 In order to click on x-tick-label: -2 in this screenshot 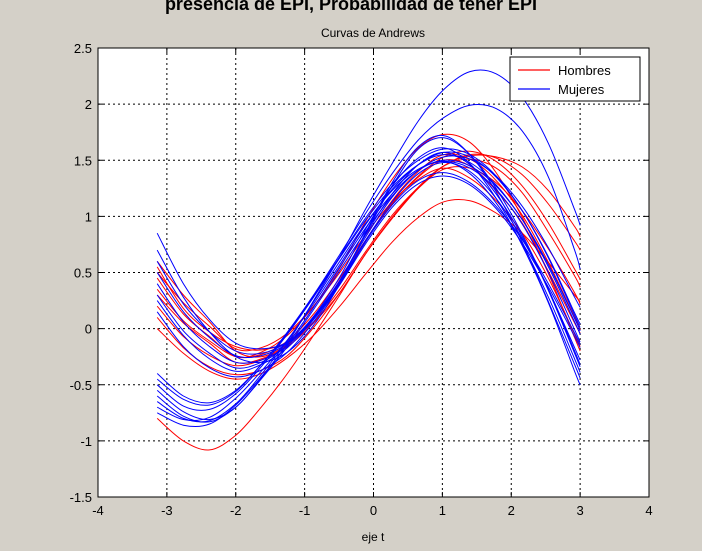, I will do `click(236, 510)`.